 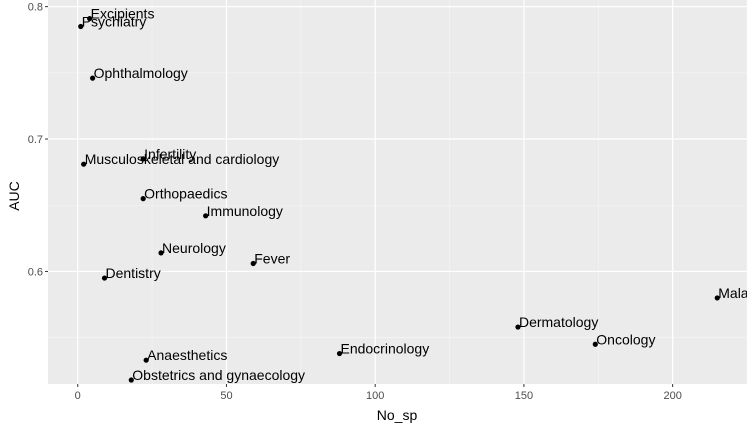 What do you see at coordinates (78, 396) in the screenshot?
I see `x-tick-label: 0` at bounding box center [78, 396].